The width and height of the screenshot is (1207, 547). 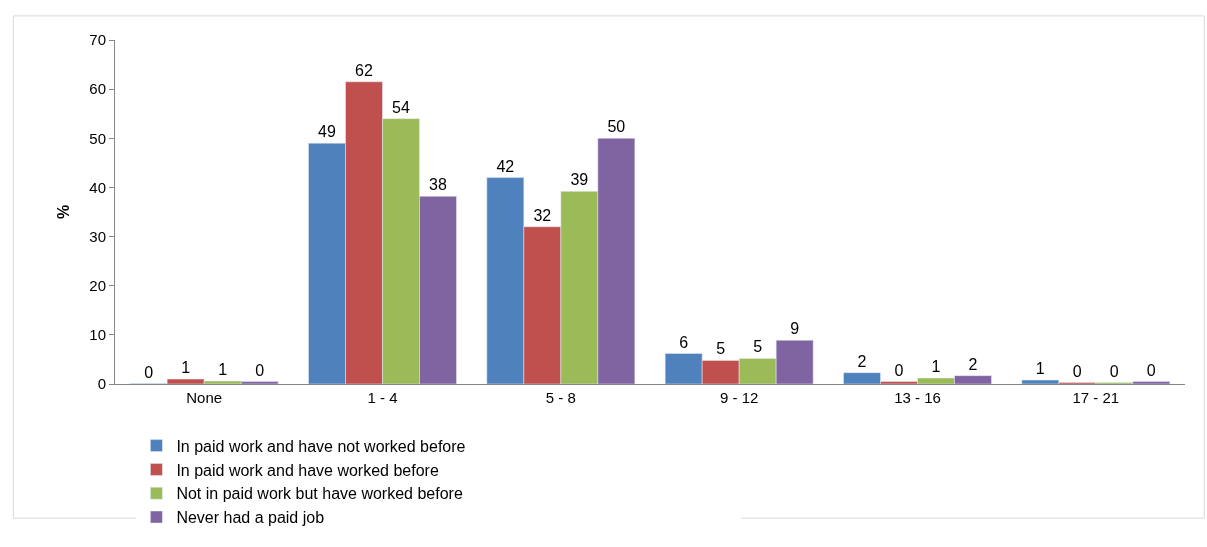 I want to click on legend-label: Never had a paid job, so click(x=250, y=518).